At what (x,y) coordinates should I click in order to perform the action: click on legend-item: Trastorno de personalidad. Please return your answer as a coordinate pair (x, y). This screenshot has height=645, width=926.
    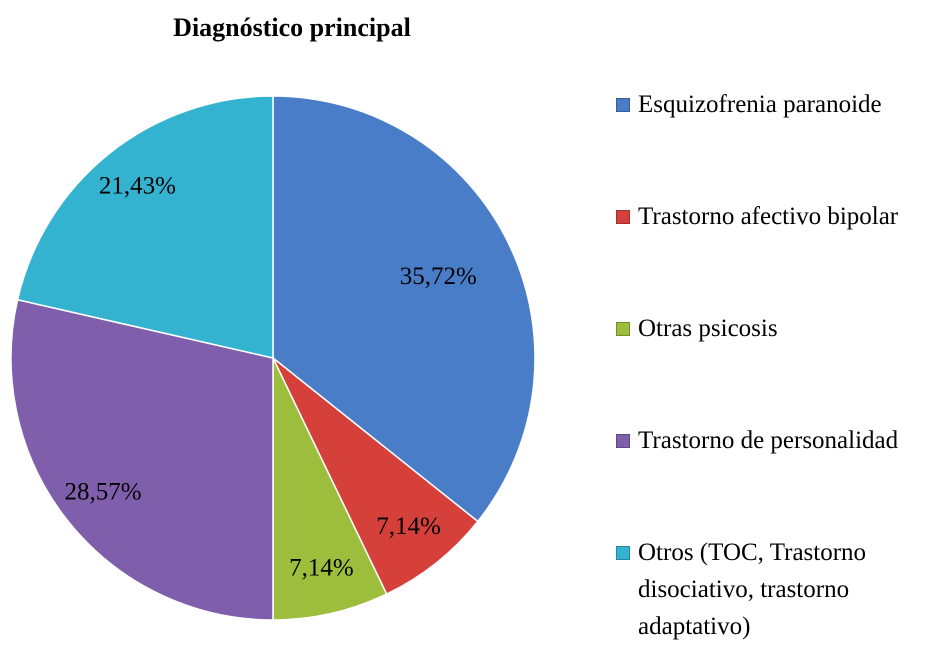
    Looking at the image, I should click on (768, 440).